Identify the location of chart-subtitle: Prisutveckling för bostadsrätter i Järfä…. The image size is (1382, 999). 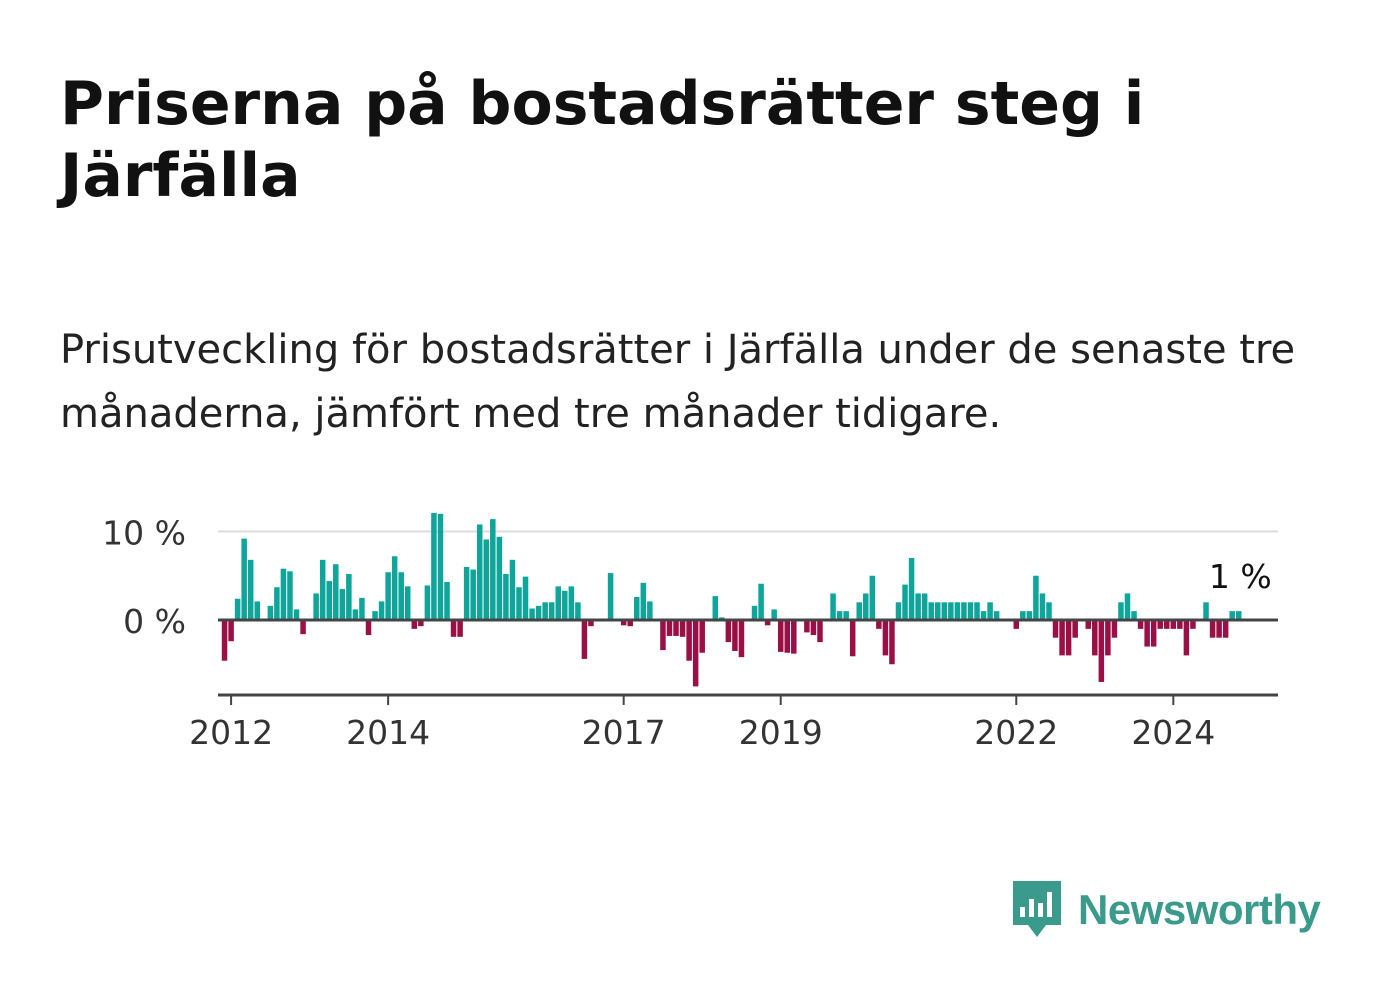
(678, 382).